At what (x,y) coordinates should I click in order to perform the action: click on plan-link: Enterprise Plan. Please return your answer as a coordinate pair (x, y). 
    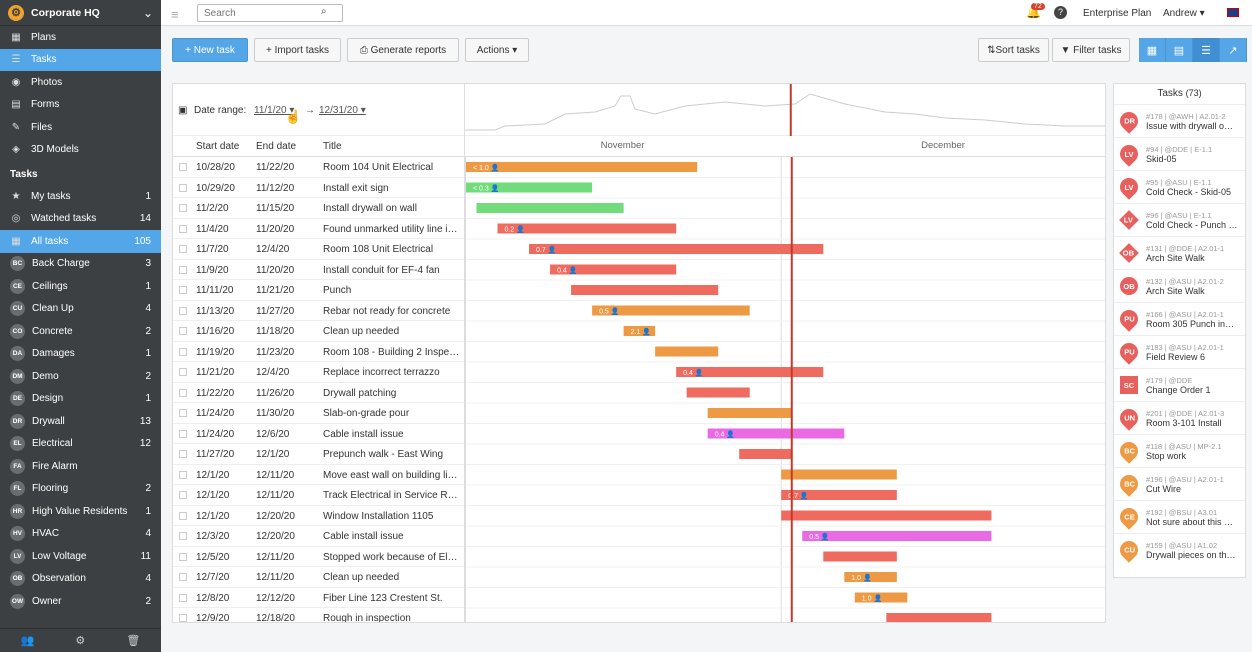
    Looking at the image, I should click on (1117, 13).